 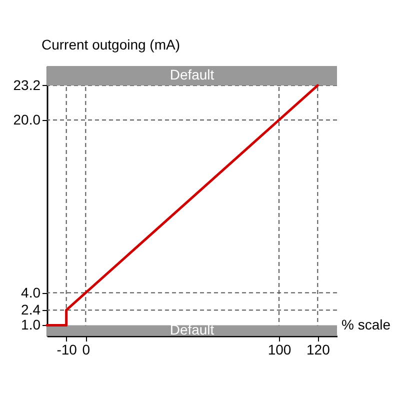 I want to click on y-axis-title: Current outgoing (mA), so click(x=111, y=44).